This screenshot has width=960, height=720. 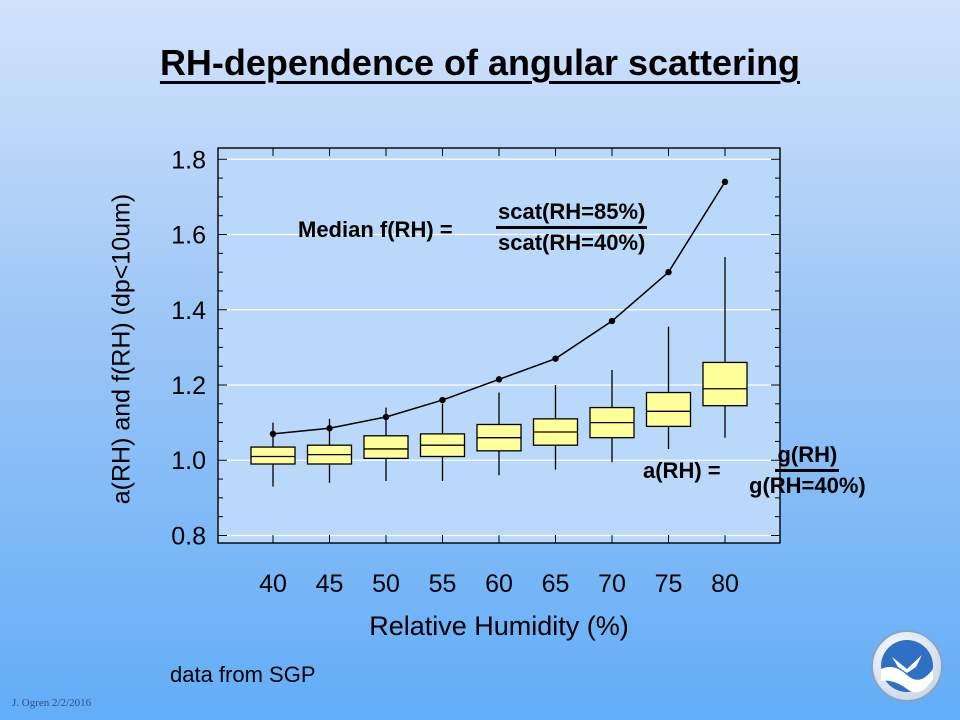 What do you see at coordinates (907, 666) in the screenshot?
I see `noaa-logo-icon` at bounding box center [907, 666].